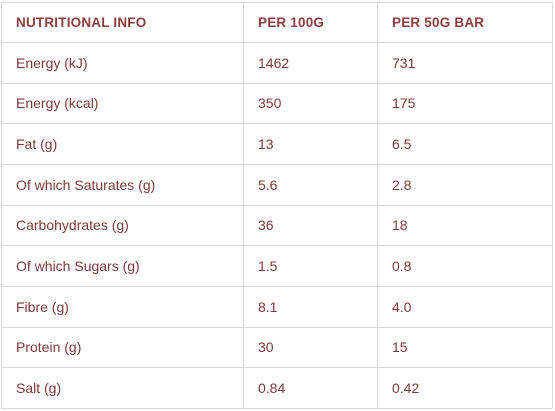 The height and width of the screenshot is (411, 555). I want to click on table-row: Energy (kcal) 350 175, so click(277, 103).